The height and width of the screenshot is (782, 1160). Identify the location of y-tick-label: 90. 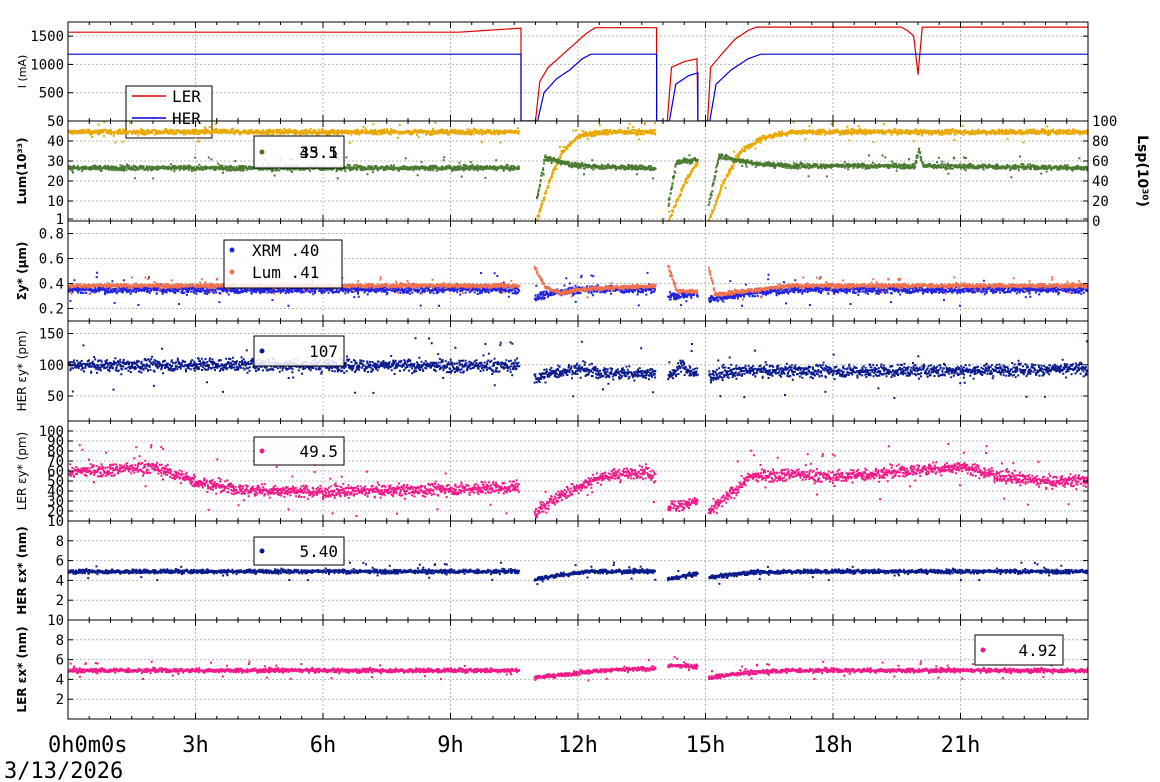
(55, 442).